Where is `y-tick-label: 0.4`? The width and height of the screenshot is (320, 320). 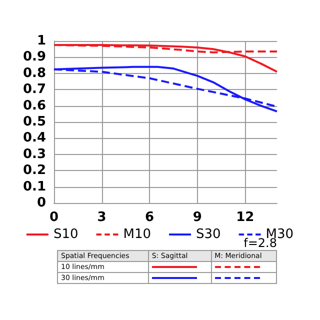
y-tick-label: 0.4 is located at coordinates (34, 138).